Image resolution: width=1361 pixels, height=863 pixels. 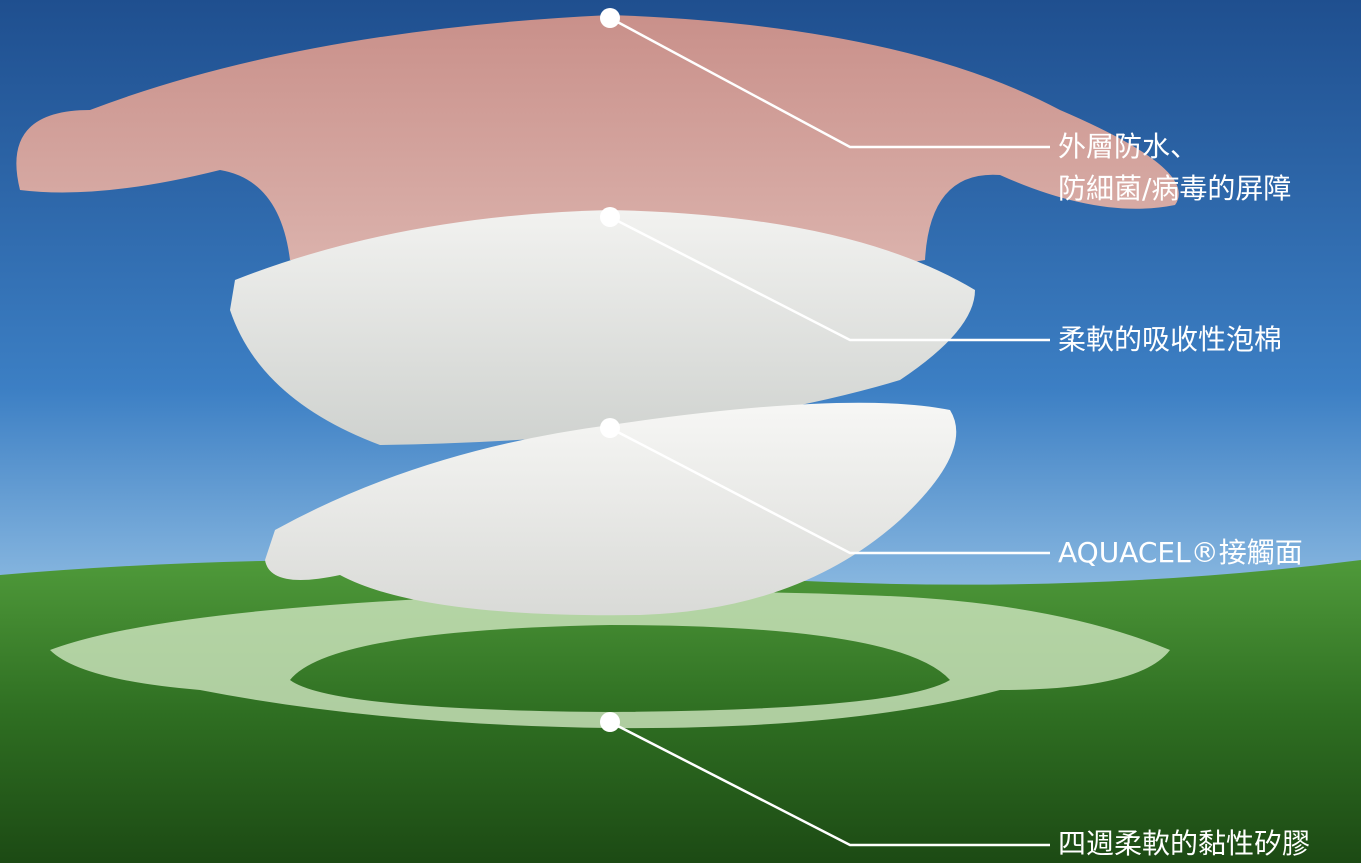 I want to click on label: 外層防水、, so click(x=1128, y=146).